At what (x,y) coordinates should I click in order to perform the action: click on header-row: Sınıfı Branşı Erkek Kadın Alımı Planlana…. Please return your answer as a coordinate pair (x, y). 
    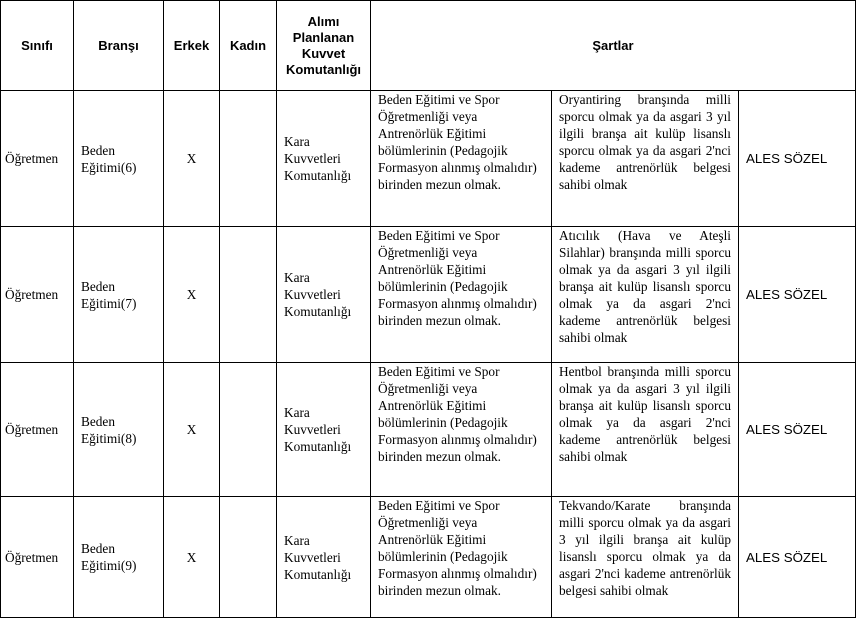
    Looking at the image, I should click on (428, 45).